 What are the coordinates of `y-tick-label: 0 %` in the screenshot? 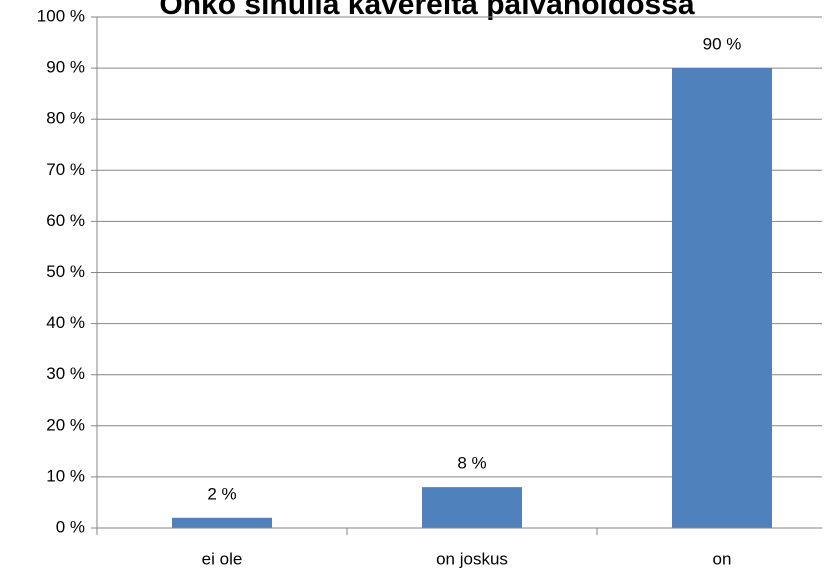 It's located at (70, 526).